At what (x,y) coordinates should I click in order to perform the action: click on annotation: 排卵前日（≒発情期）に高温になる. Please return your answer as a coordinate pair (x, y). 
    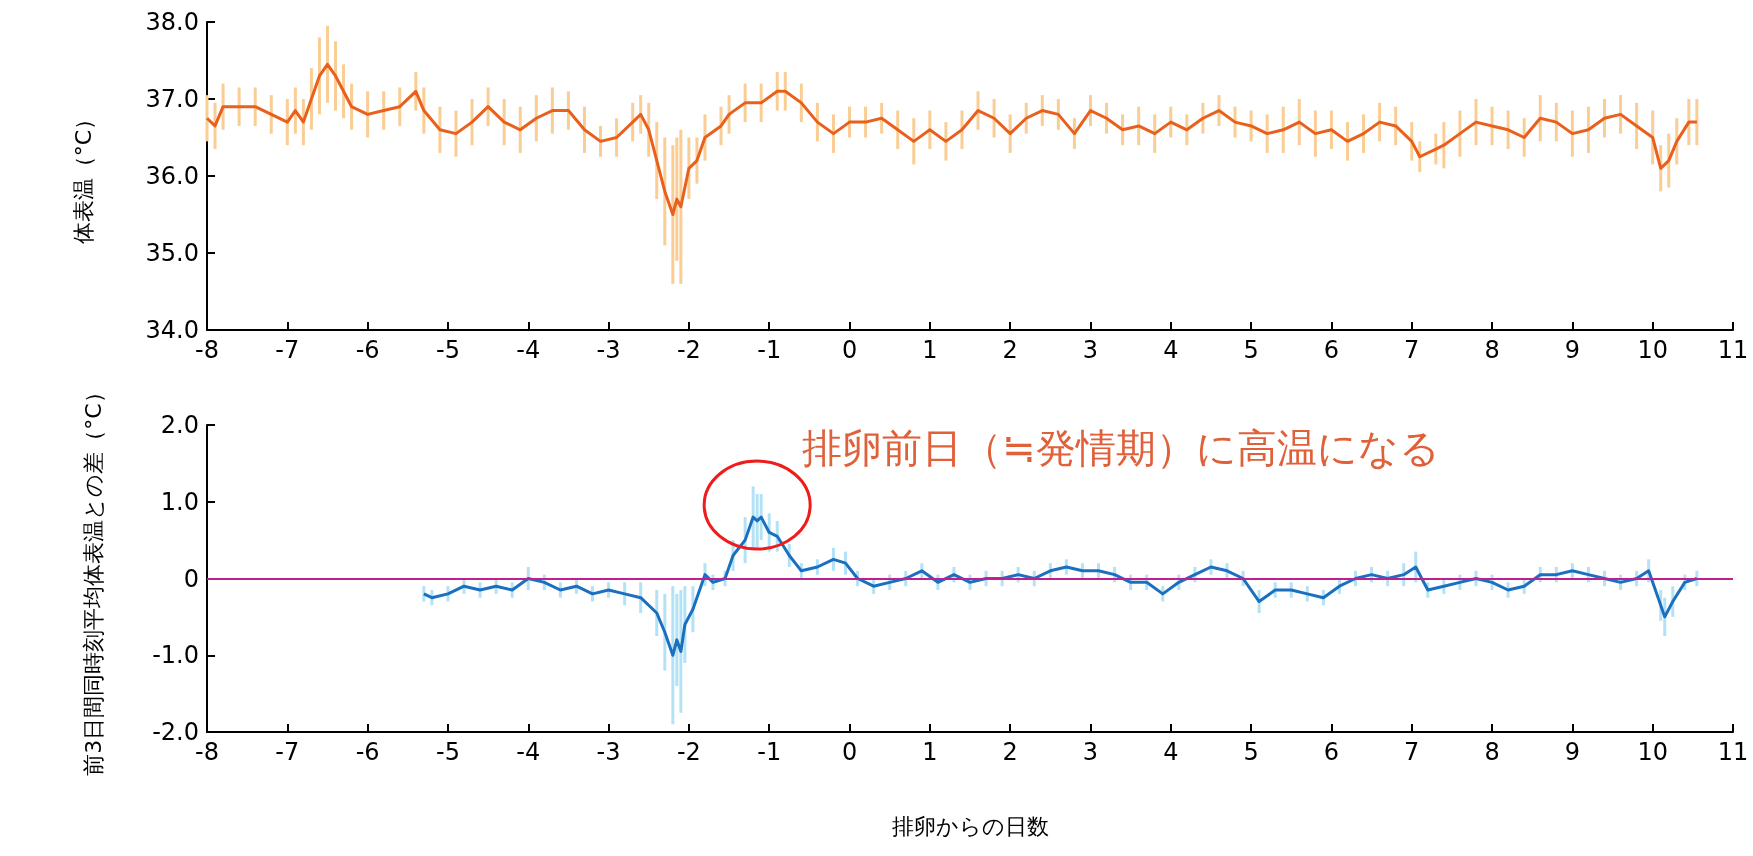
    Looking at the image, I should click on (1121, 448).